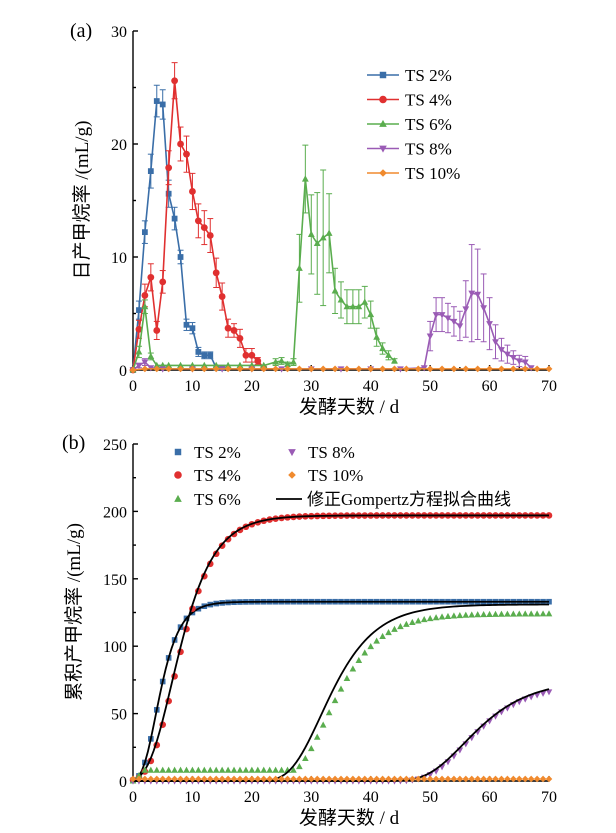  I want to click on legend-entry: TS 2%, so click(409, 75).